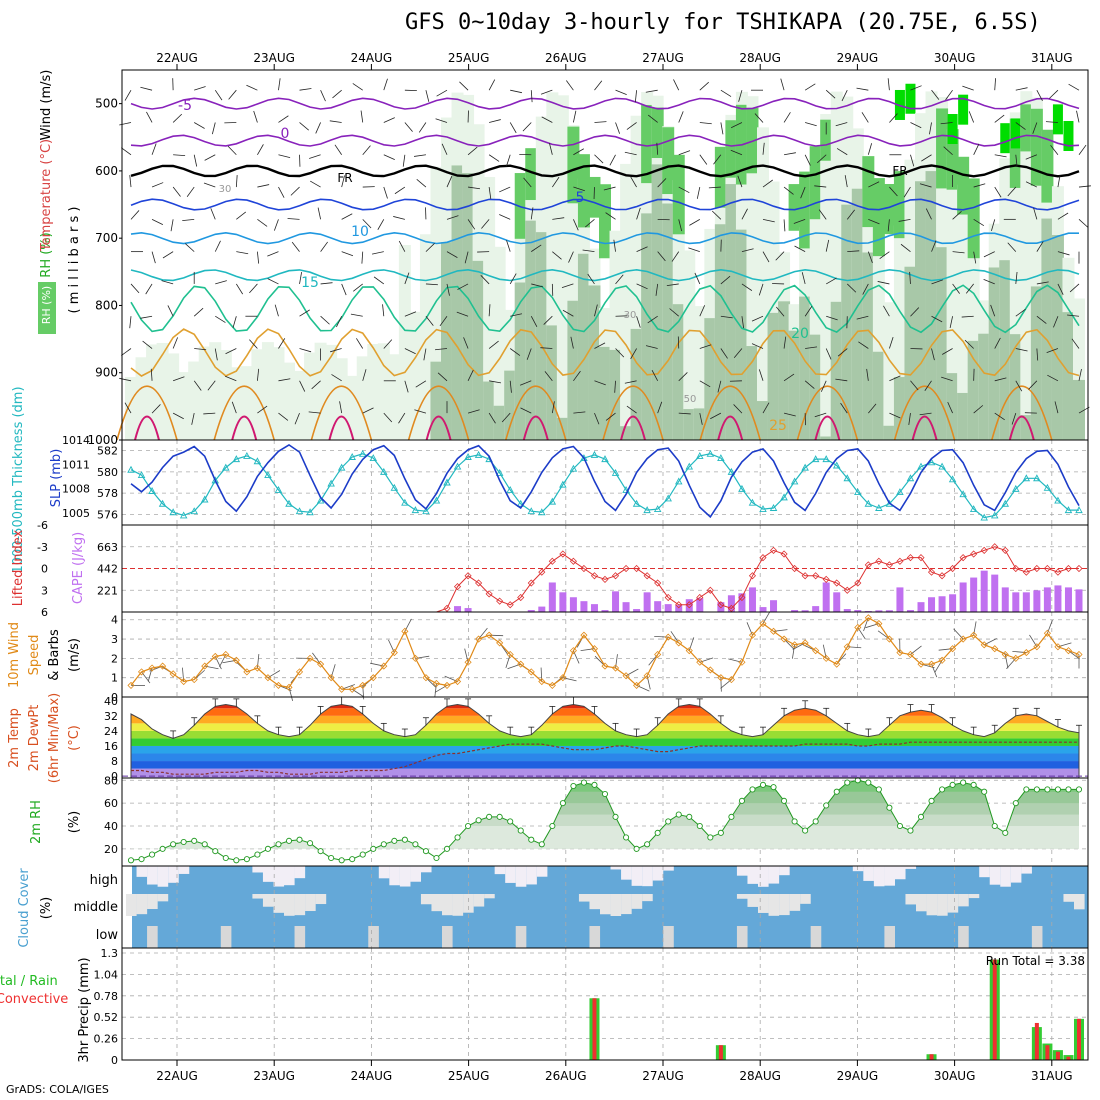  I want to click on bottom-date-tick-label: 30AUG, so click(955, 1076).